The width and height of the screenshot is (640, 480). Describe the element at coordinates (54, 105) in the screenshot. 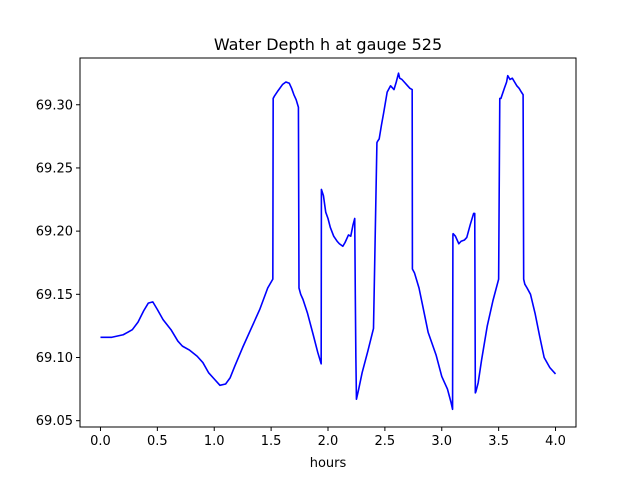

I see `y-tick-label: 69.30` at that location.